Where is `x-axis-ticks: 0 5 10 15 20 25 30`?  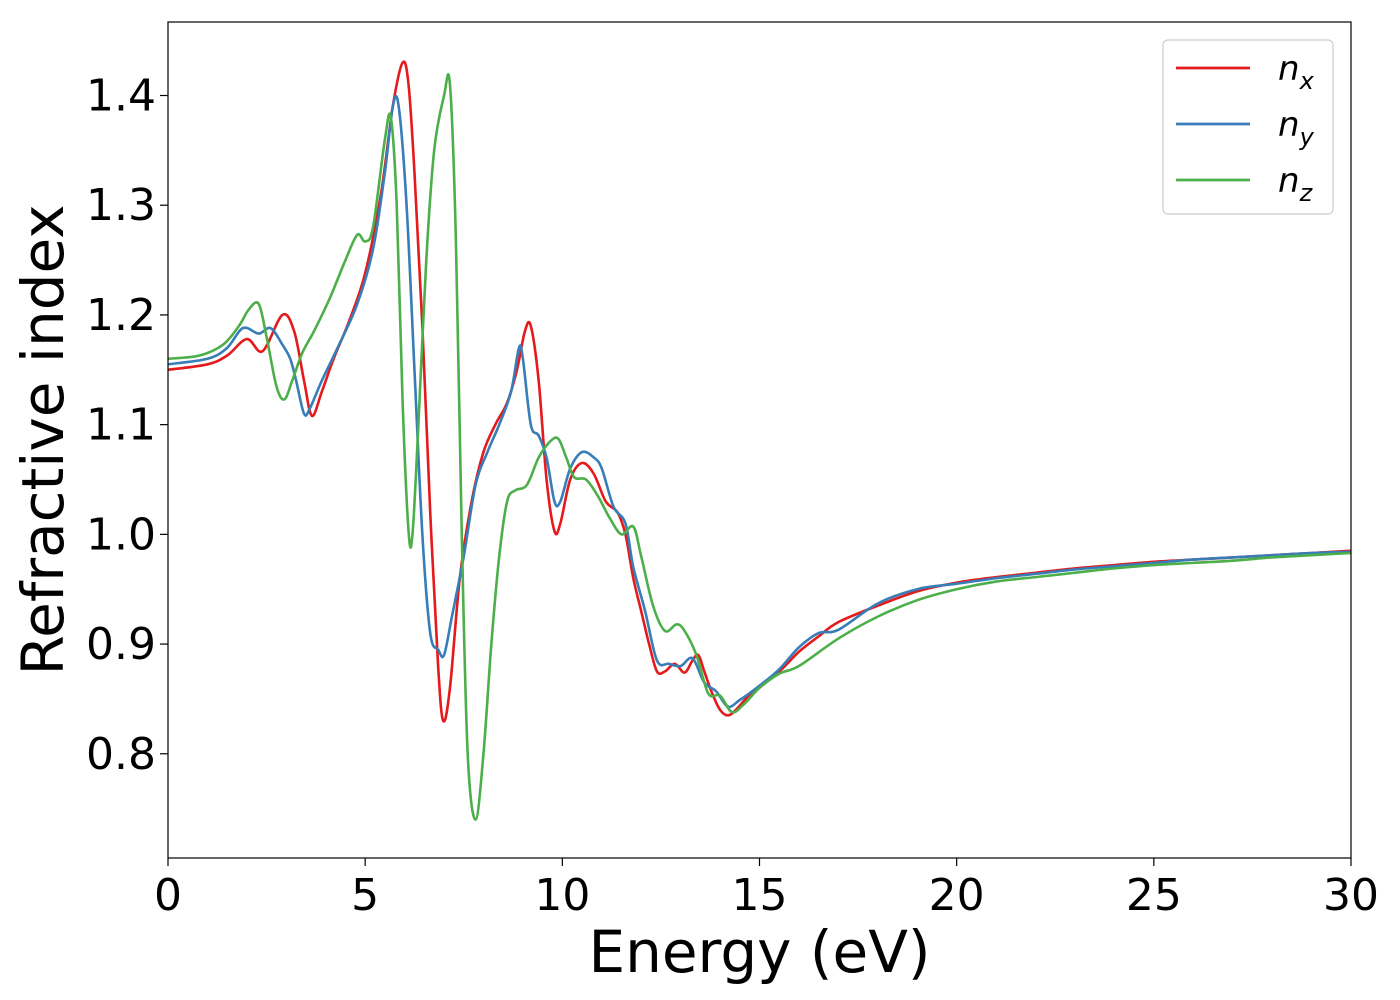 x-axis-ticks: 0 5 10 15 20 25 30 is located at coordinates (766, 889).